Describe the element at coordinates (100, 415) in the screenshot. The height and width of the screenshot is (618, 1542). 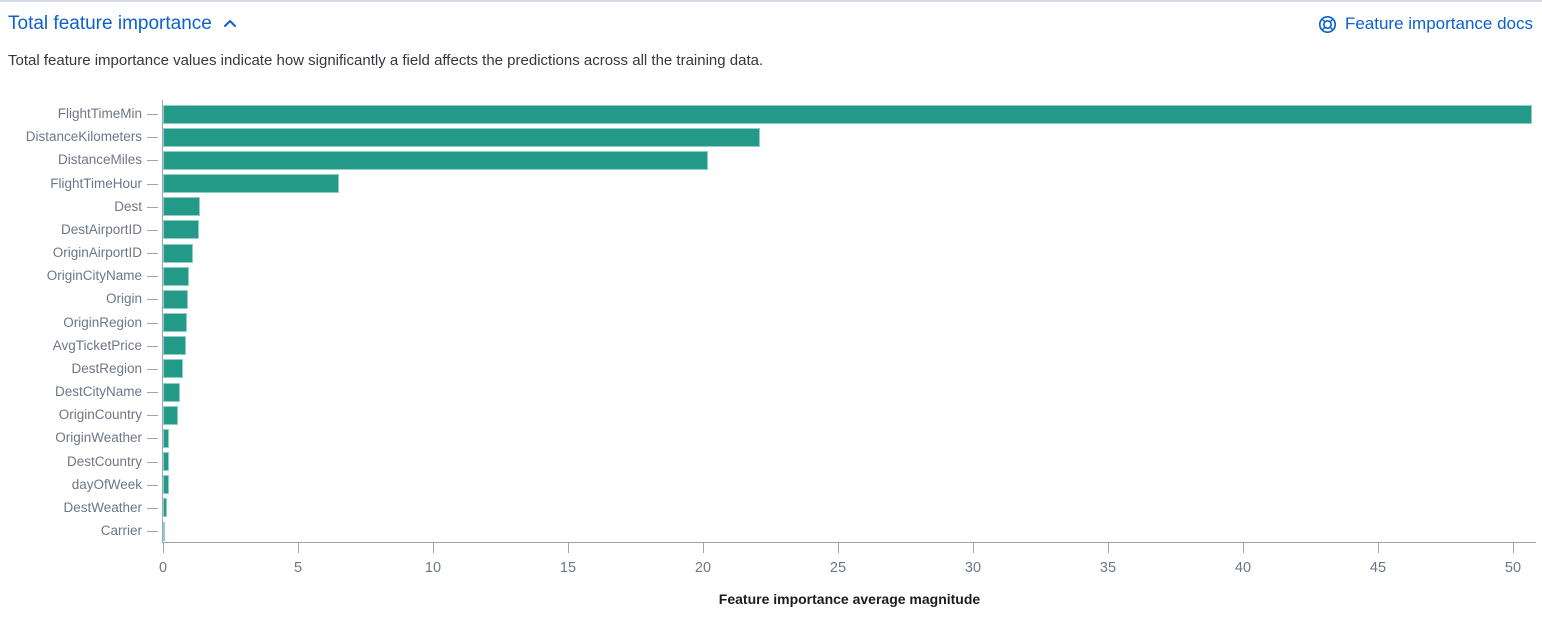
I see `y-axis-label-OriginCountry: OriginCountry` at that location.